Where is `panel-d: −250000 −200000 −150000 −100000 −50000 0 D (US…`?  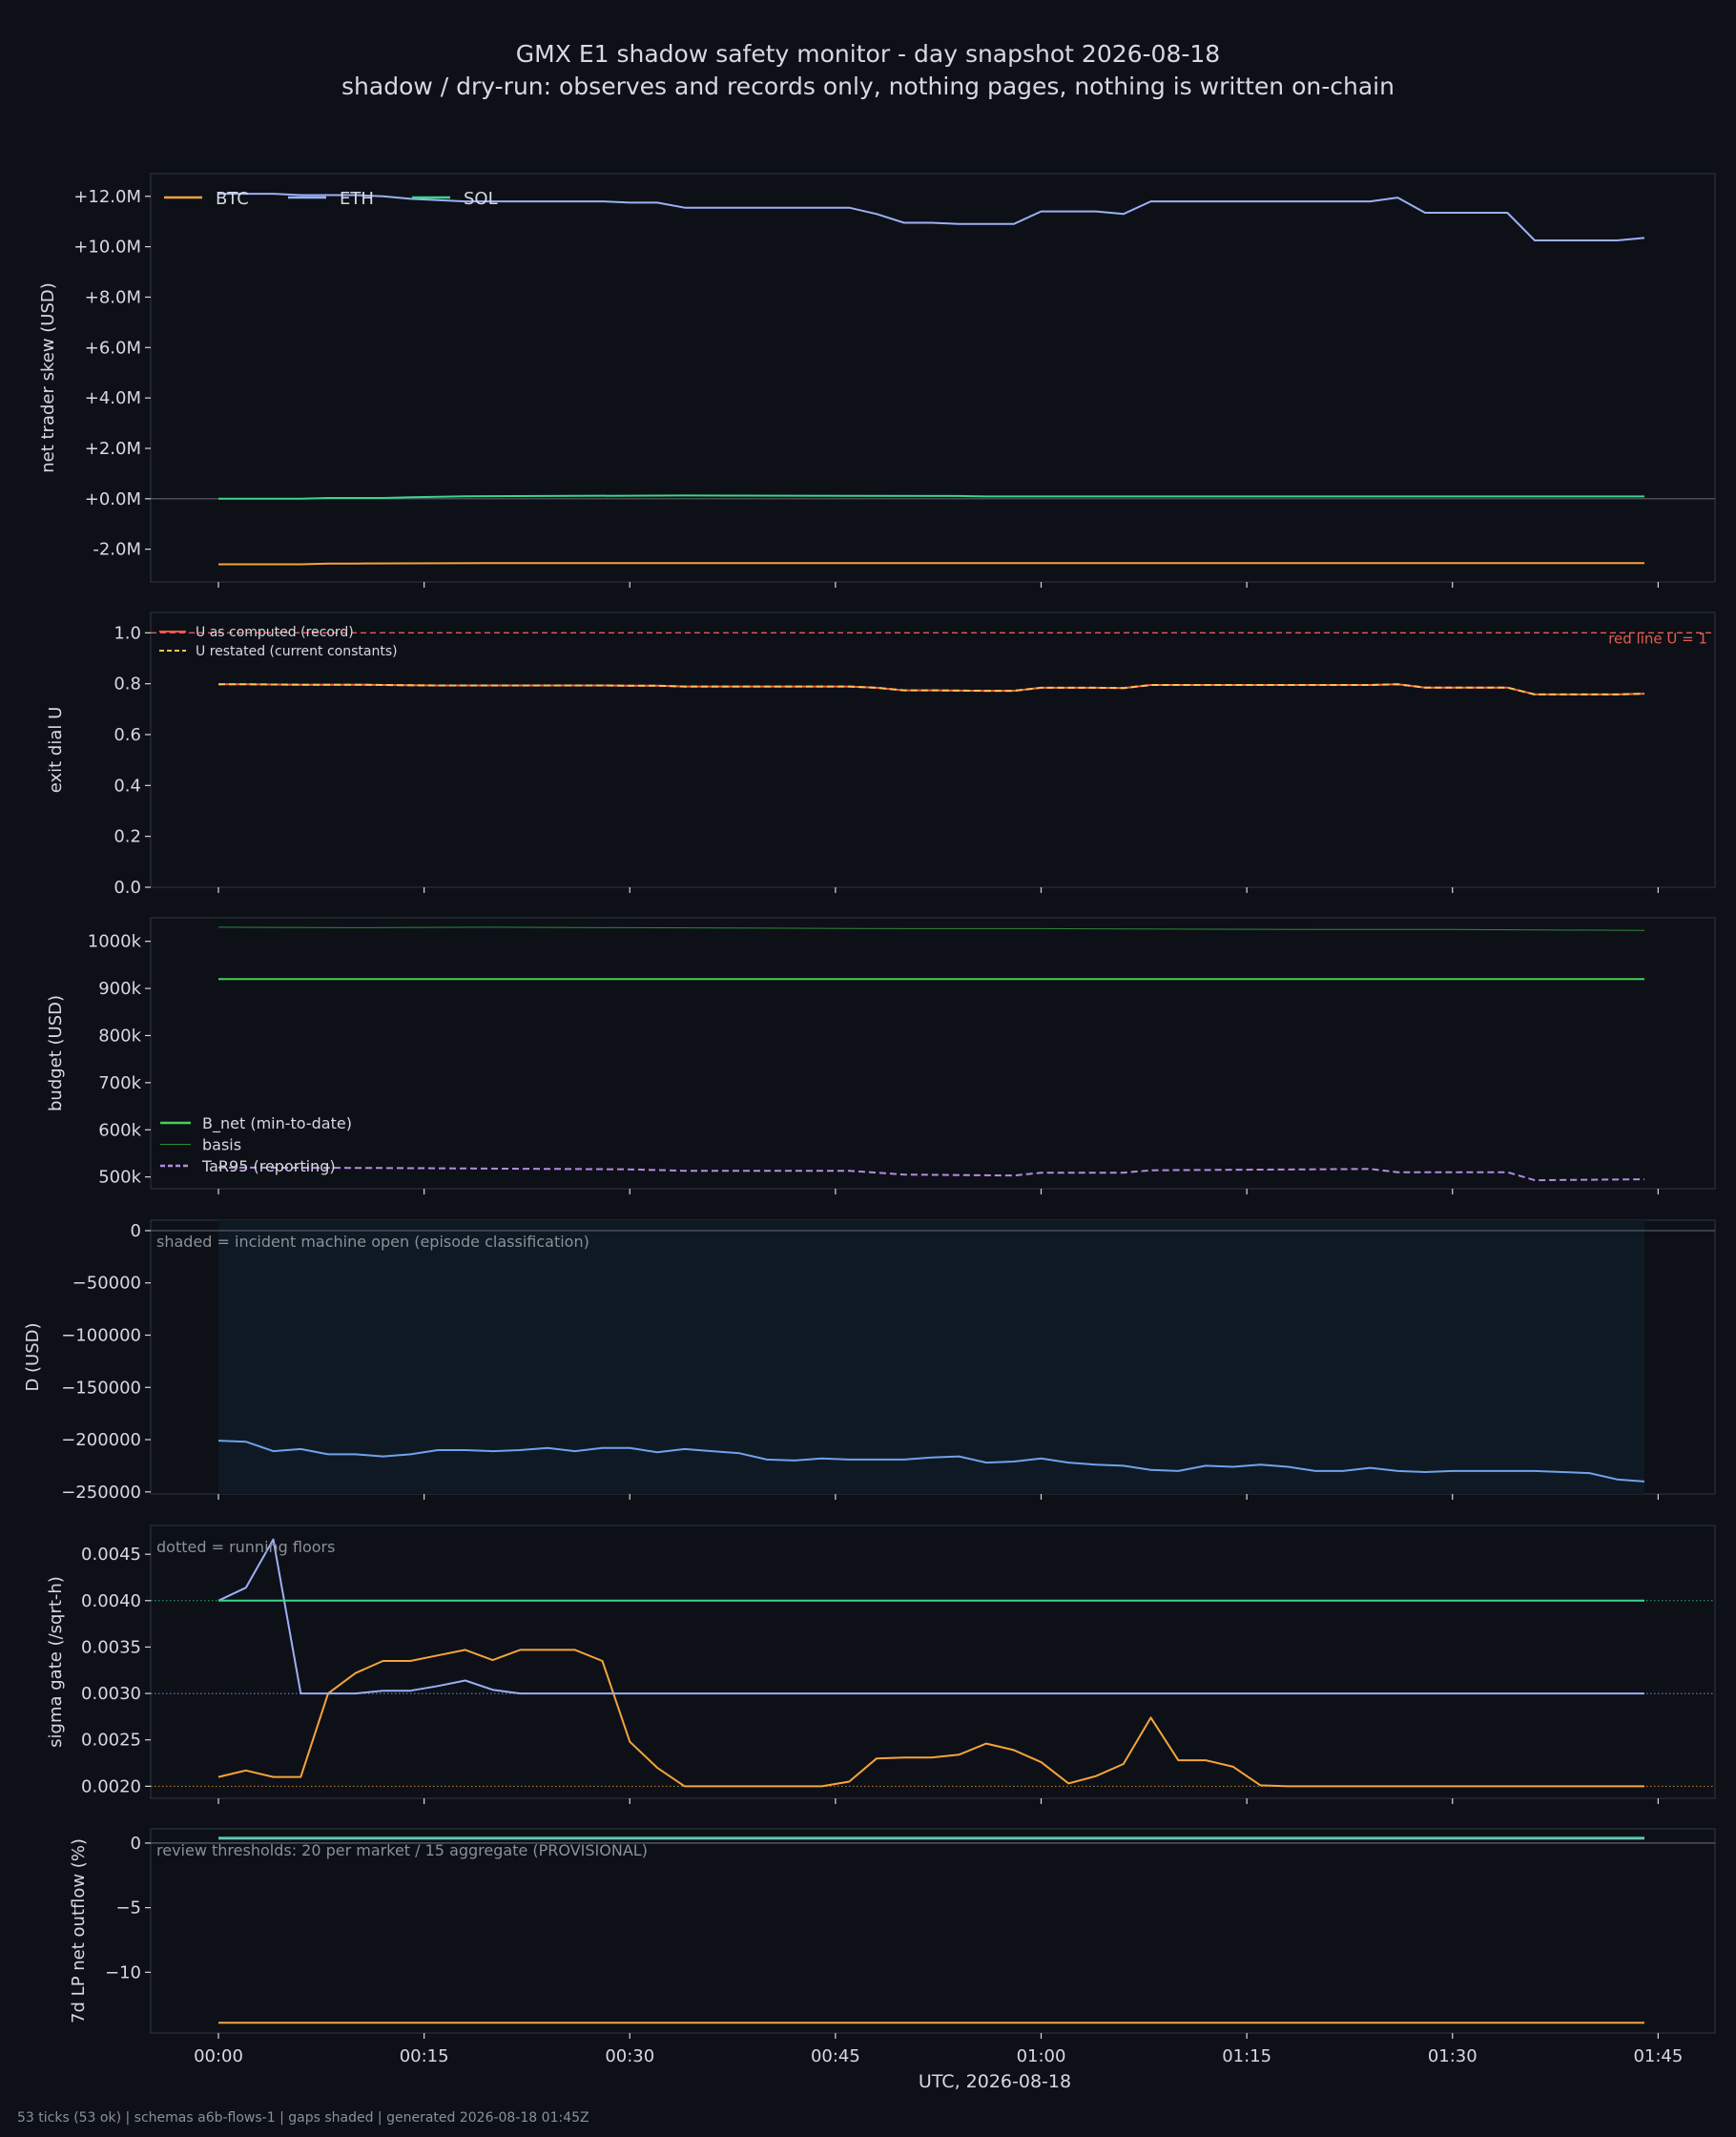 panel-d: −250000 −200000 −150000 −100000 −50000 0 D (US… is located at coordinates (869, 1361).